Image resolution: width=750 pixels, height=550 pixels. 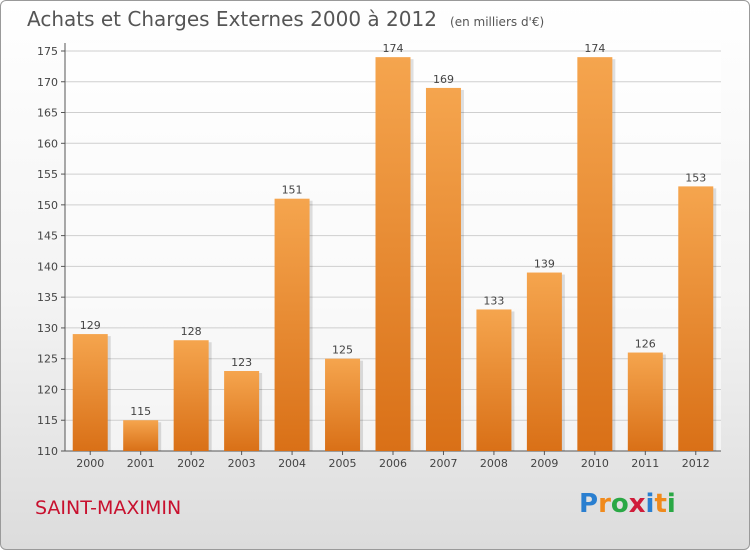 I want to click on y-tick-label: 150, so click(x=47, y=205).